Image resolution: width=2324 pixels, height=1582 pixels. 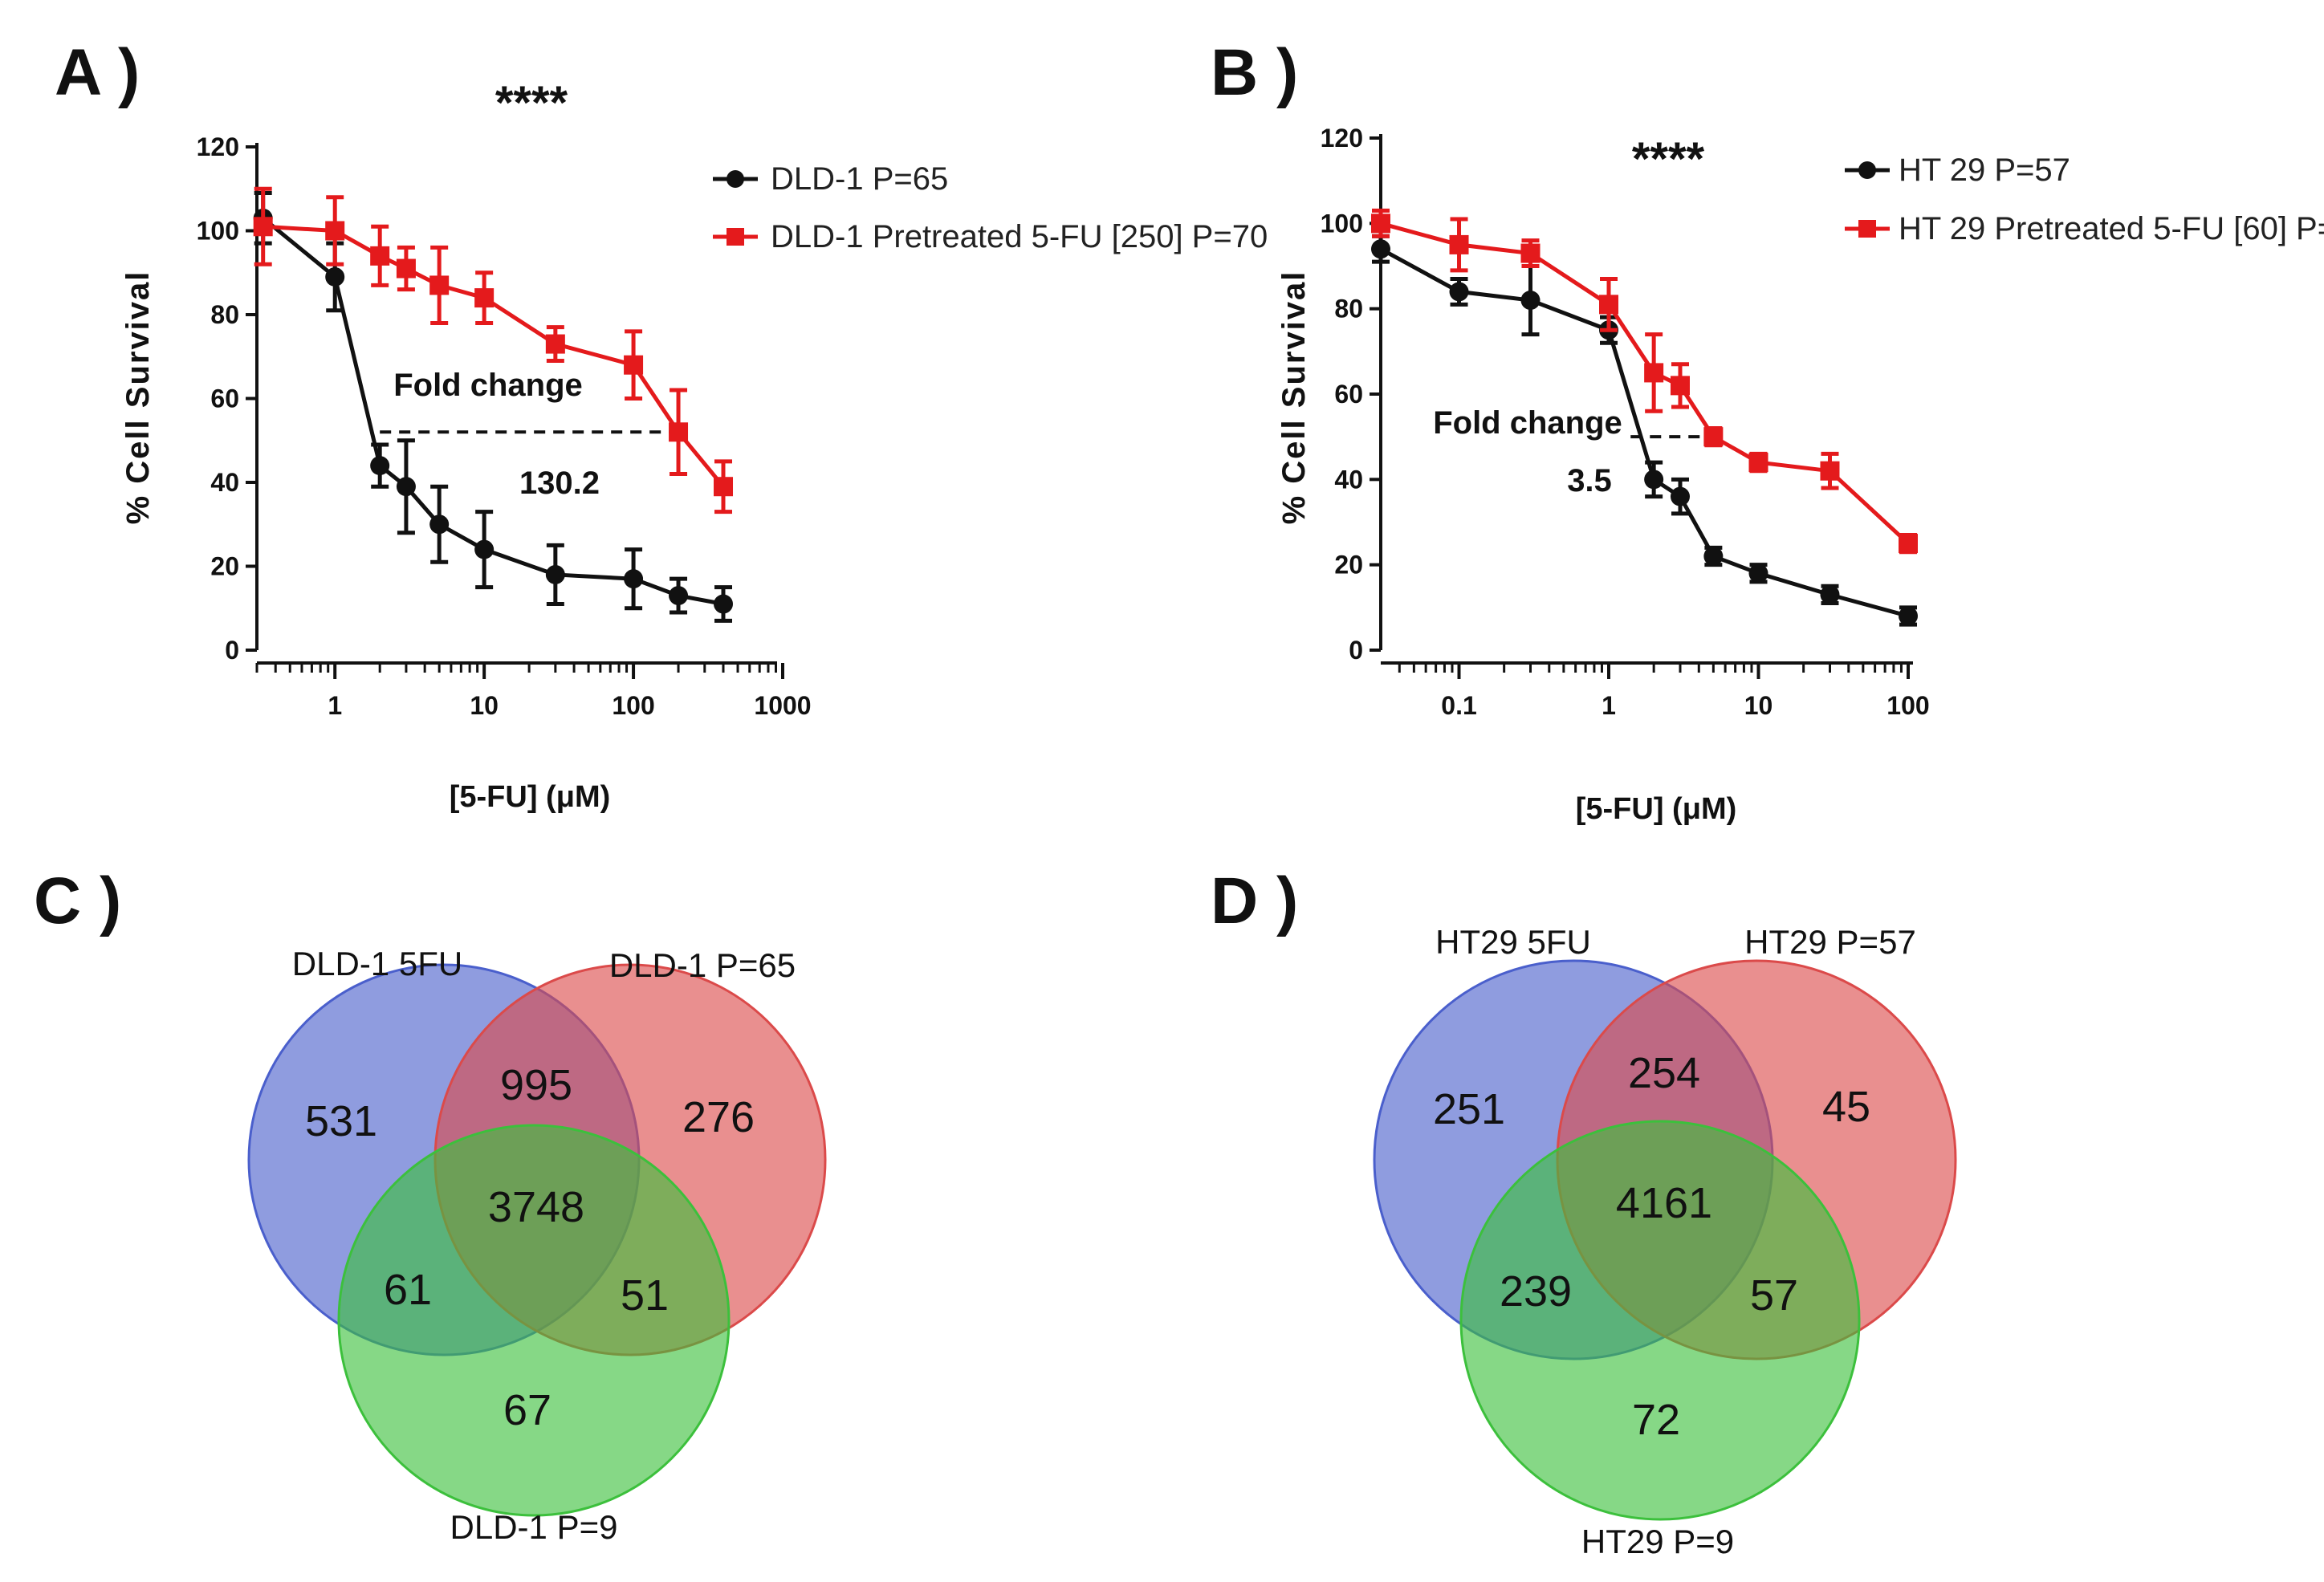 I want to click on panel-a-label: A ), so click(x=97, y=72).